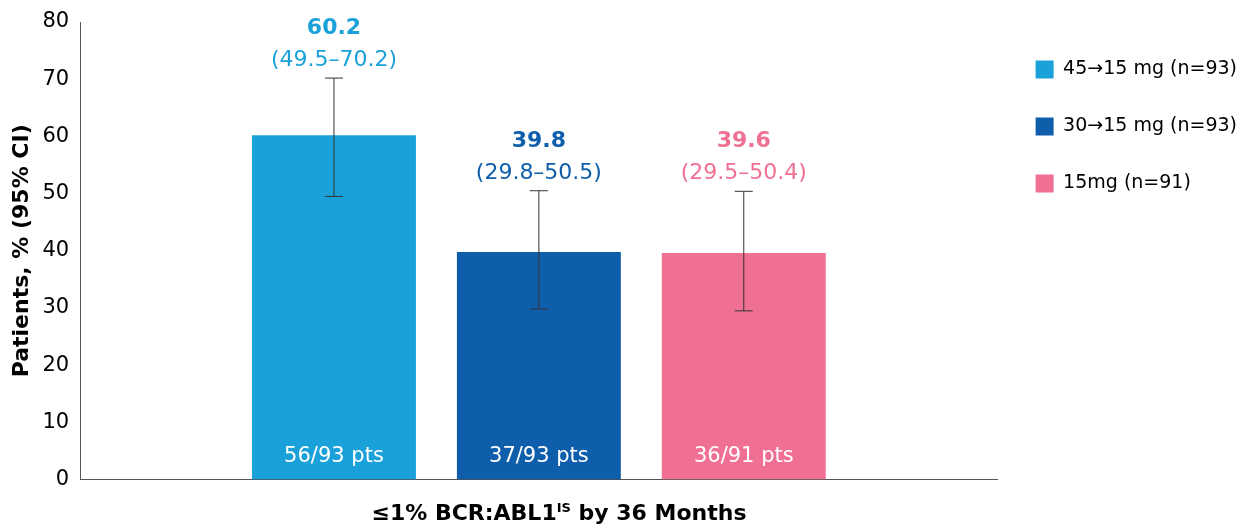  Describe the element at coordinates (56, 77) in the screenshot. I see `y-tick-label: 70` at that location.